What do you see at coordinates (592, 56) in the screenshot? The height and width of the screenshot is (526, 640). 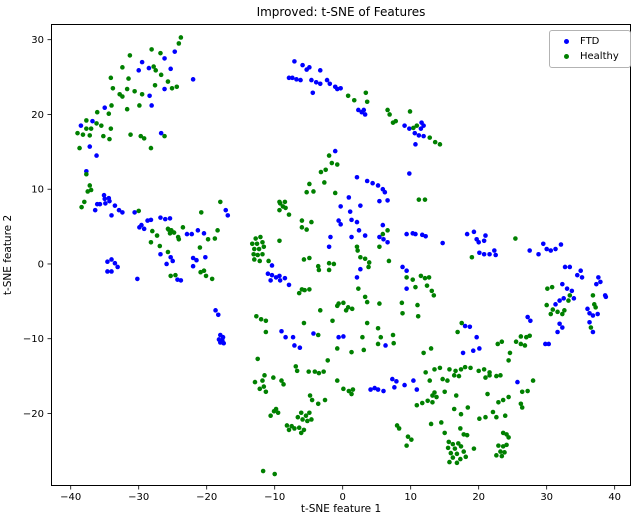 I see `legend-item-healthy: Healthy` at bounding box center [592, 56].